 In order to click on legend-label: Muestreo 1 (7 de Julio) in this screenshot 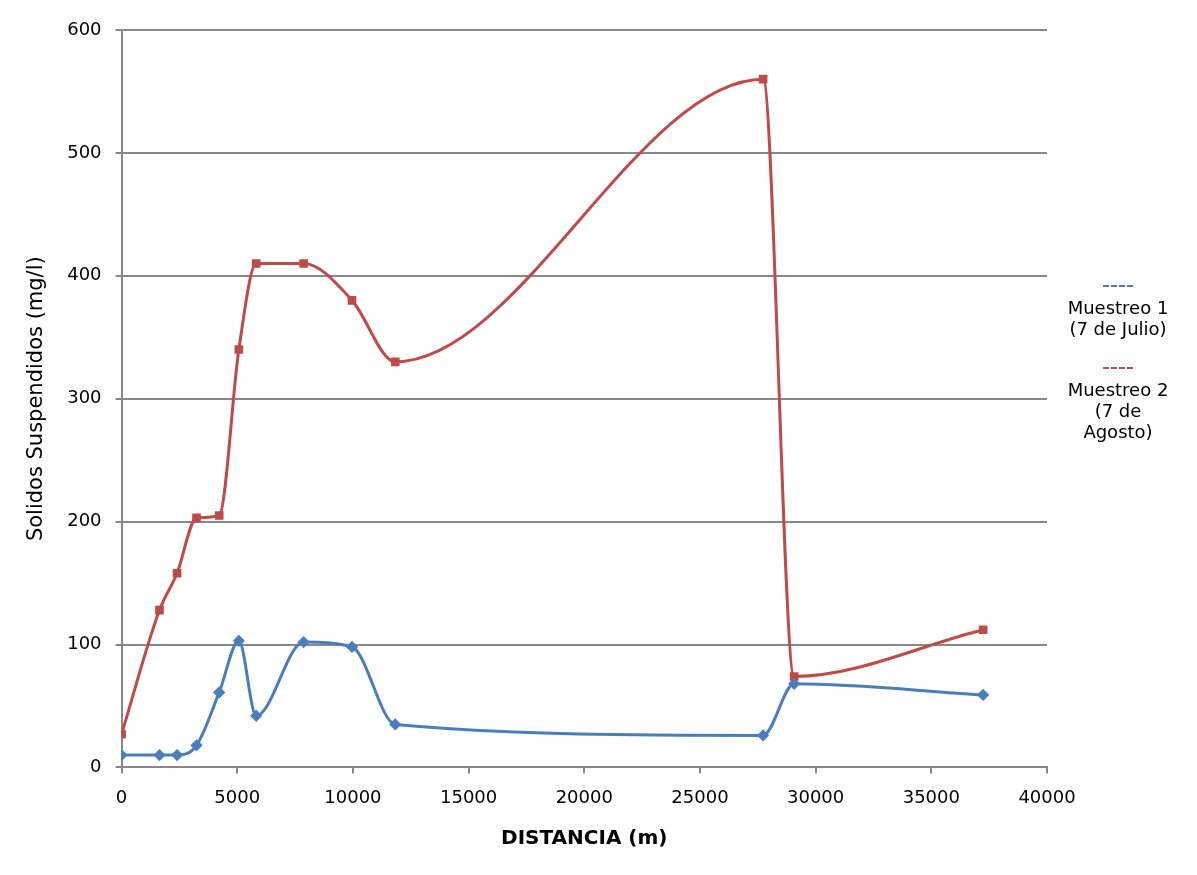, I will do `click(1118, 318)`.